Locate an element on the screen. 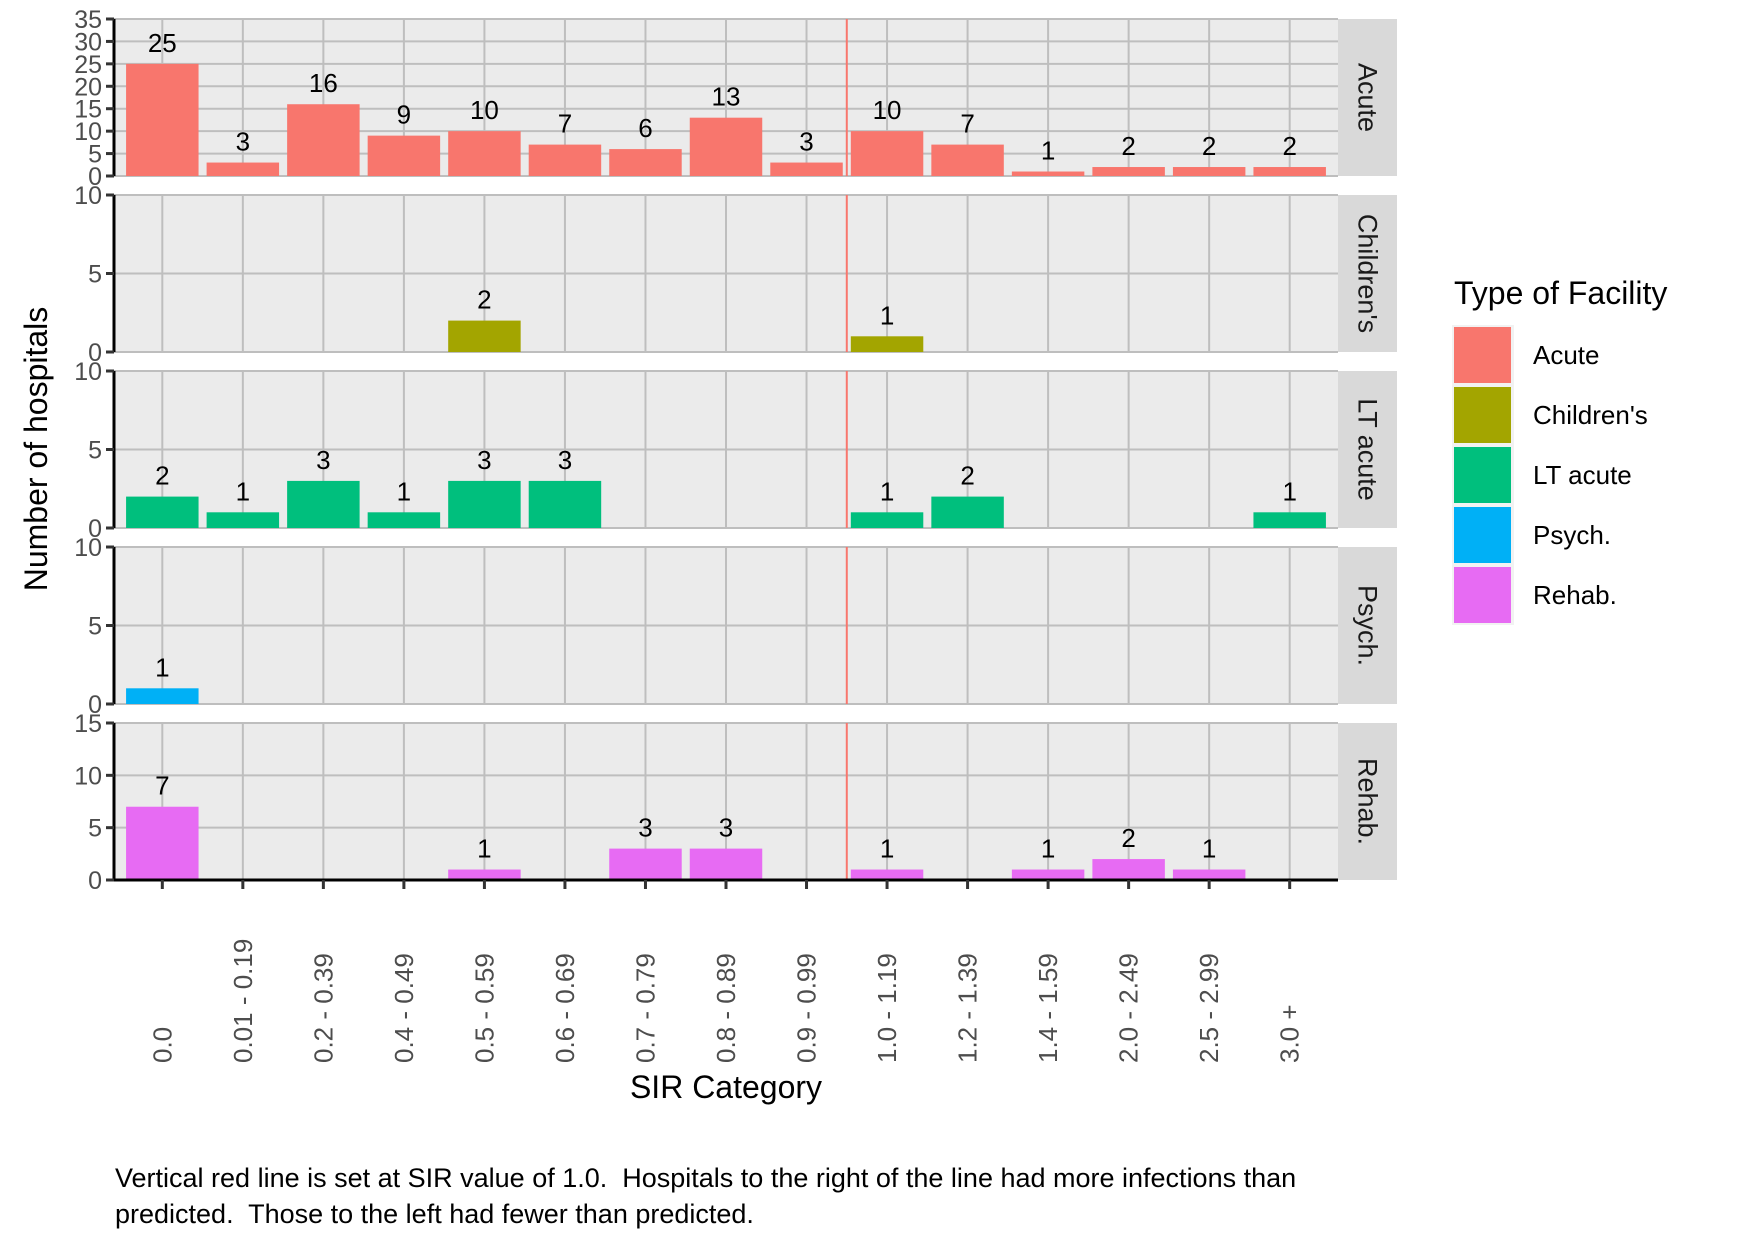  facet-strip-label: LT acute is located at coordinates (1368, 449).